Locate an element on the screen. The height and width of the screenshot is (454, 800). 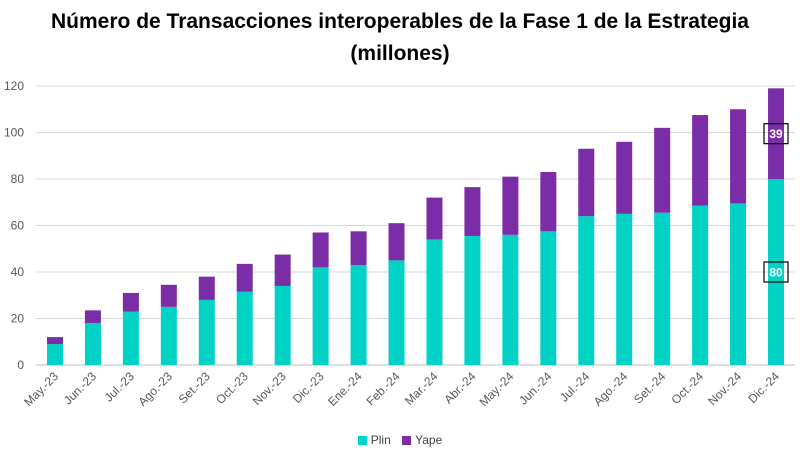
x-tick-label: Oct.-23 is located at coordinates (232, 388).